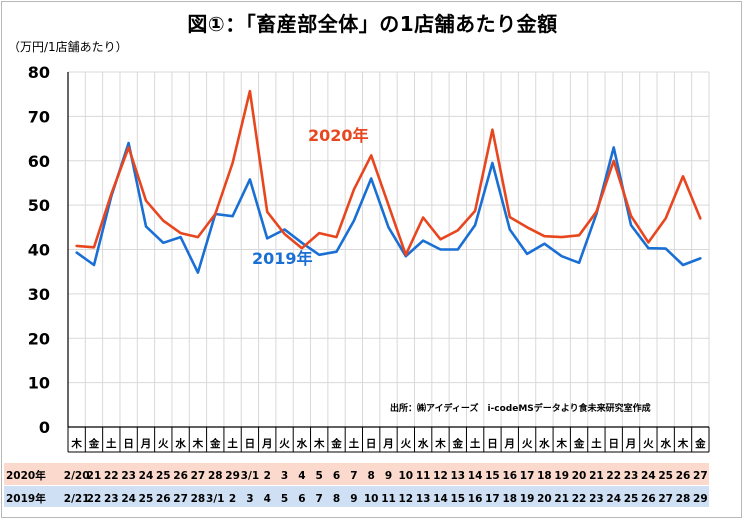 The height and width of the screenshot is (521, 745). What do you see at coordinates (77, 499) in the screenshot?
I see `date-label-2019: 2/21` at bounding box center [77, 499].